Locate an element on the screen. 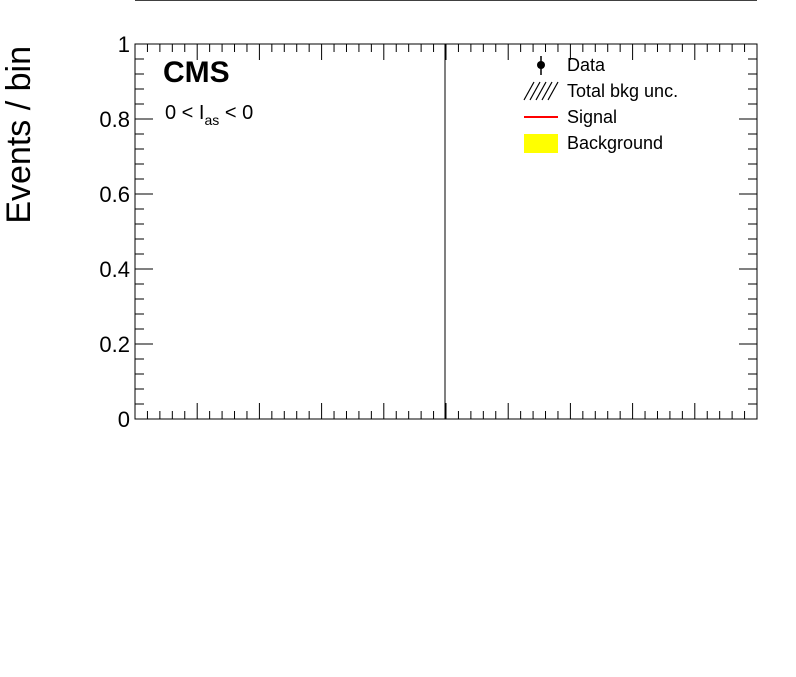  y-tick-label: 0.8 is located at coordinates (114, 119).